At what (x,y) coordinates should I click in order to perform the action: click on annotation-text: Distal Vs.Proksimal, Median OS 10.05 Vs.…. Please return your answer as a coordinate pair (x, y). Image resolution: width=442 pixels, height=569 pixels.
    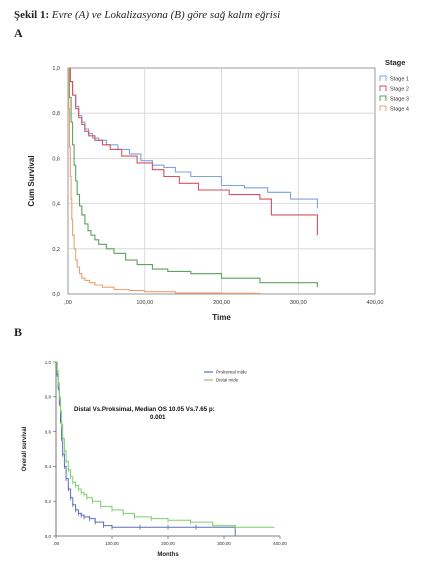
    Looking at the image, I should click on (144, 409).